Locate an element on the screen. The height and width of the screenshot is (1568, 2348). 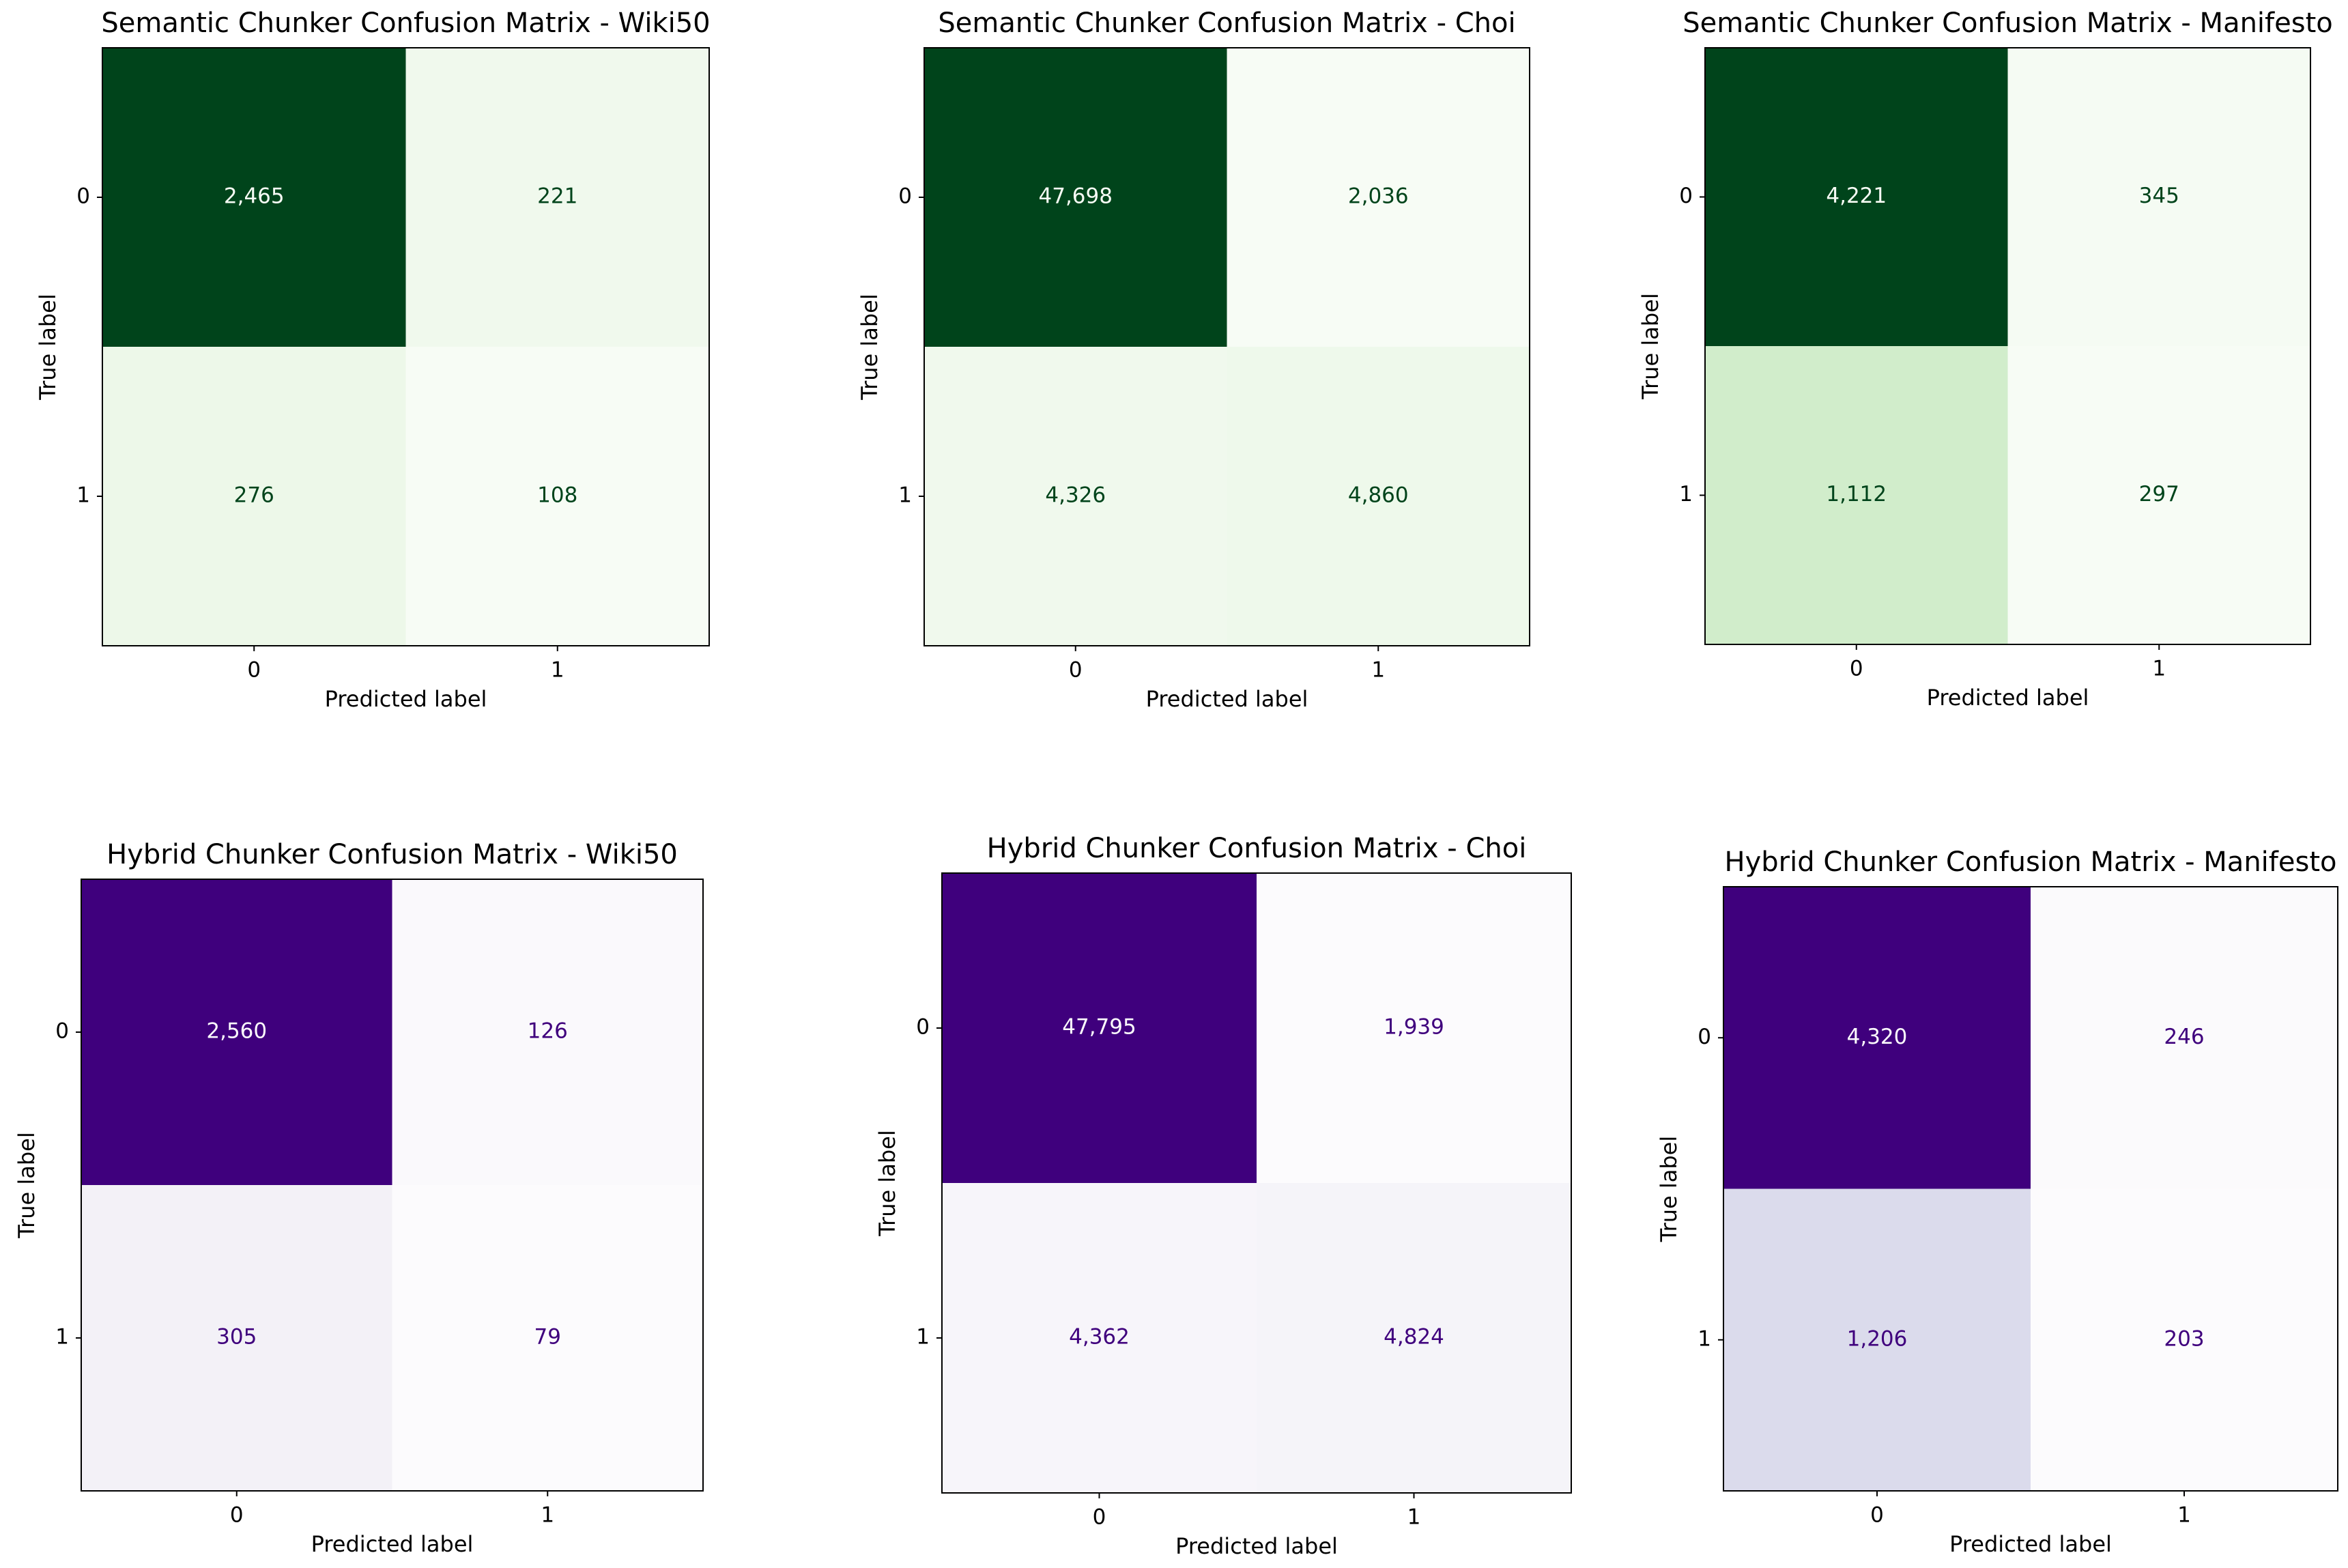
cell-label: 297 is located at coordinates (2159, 494).